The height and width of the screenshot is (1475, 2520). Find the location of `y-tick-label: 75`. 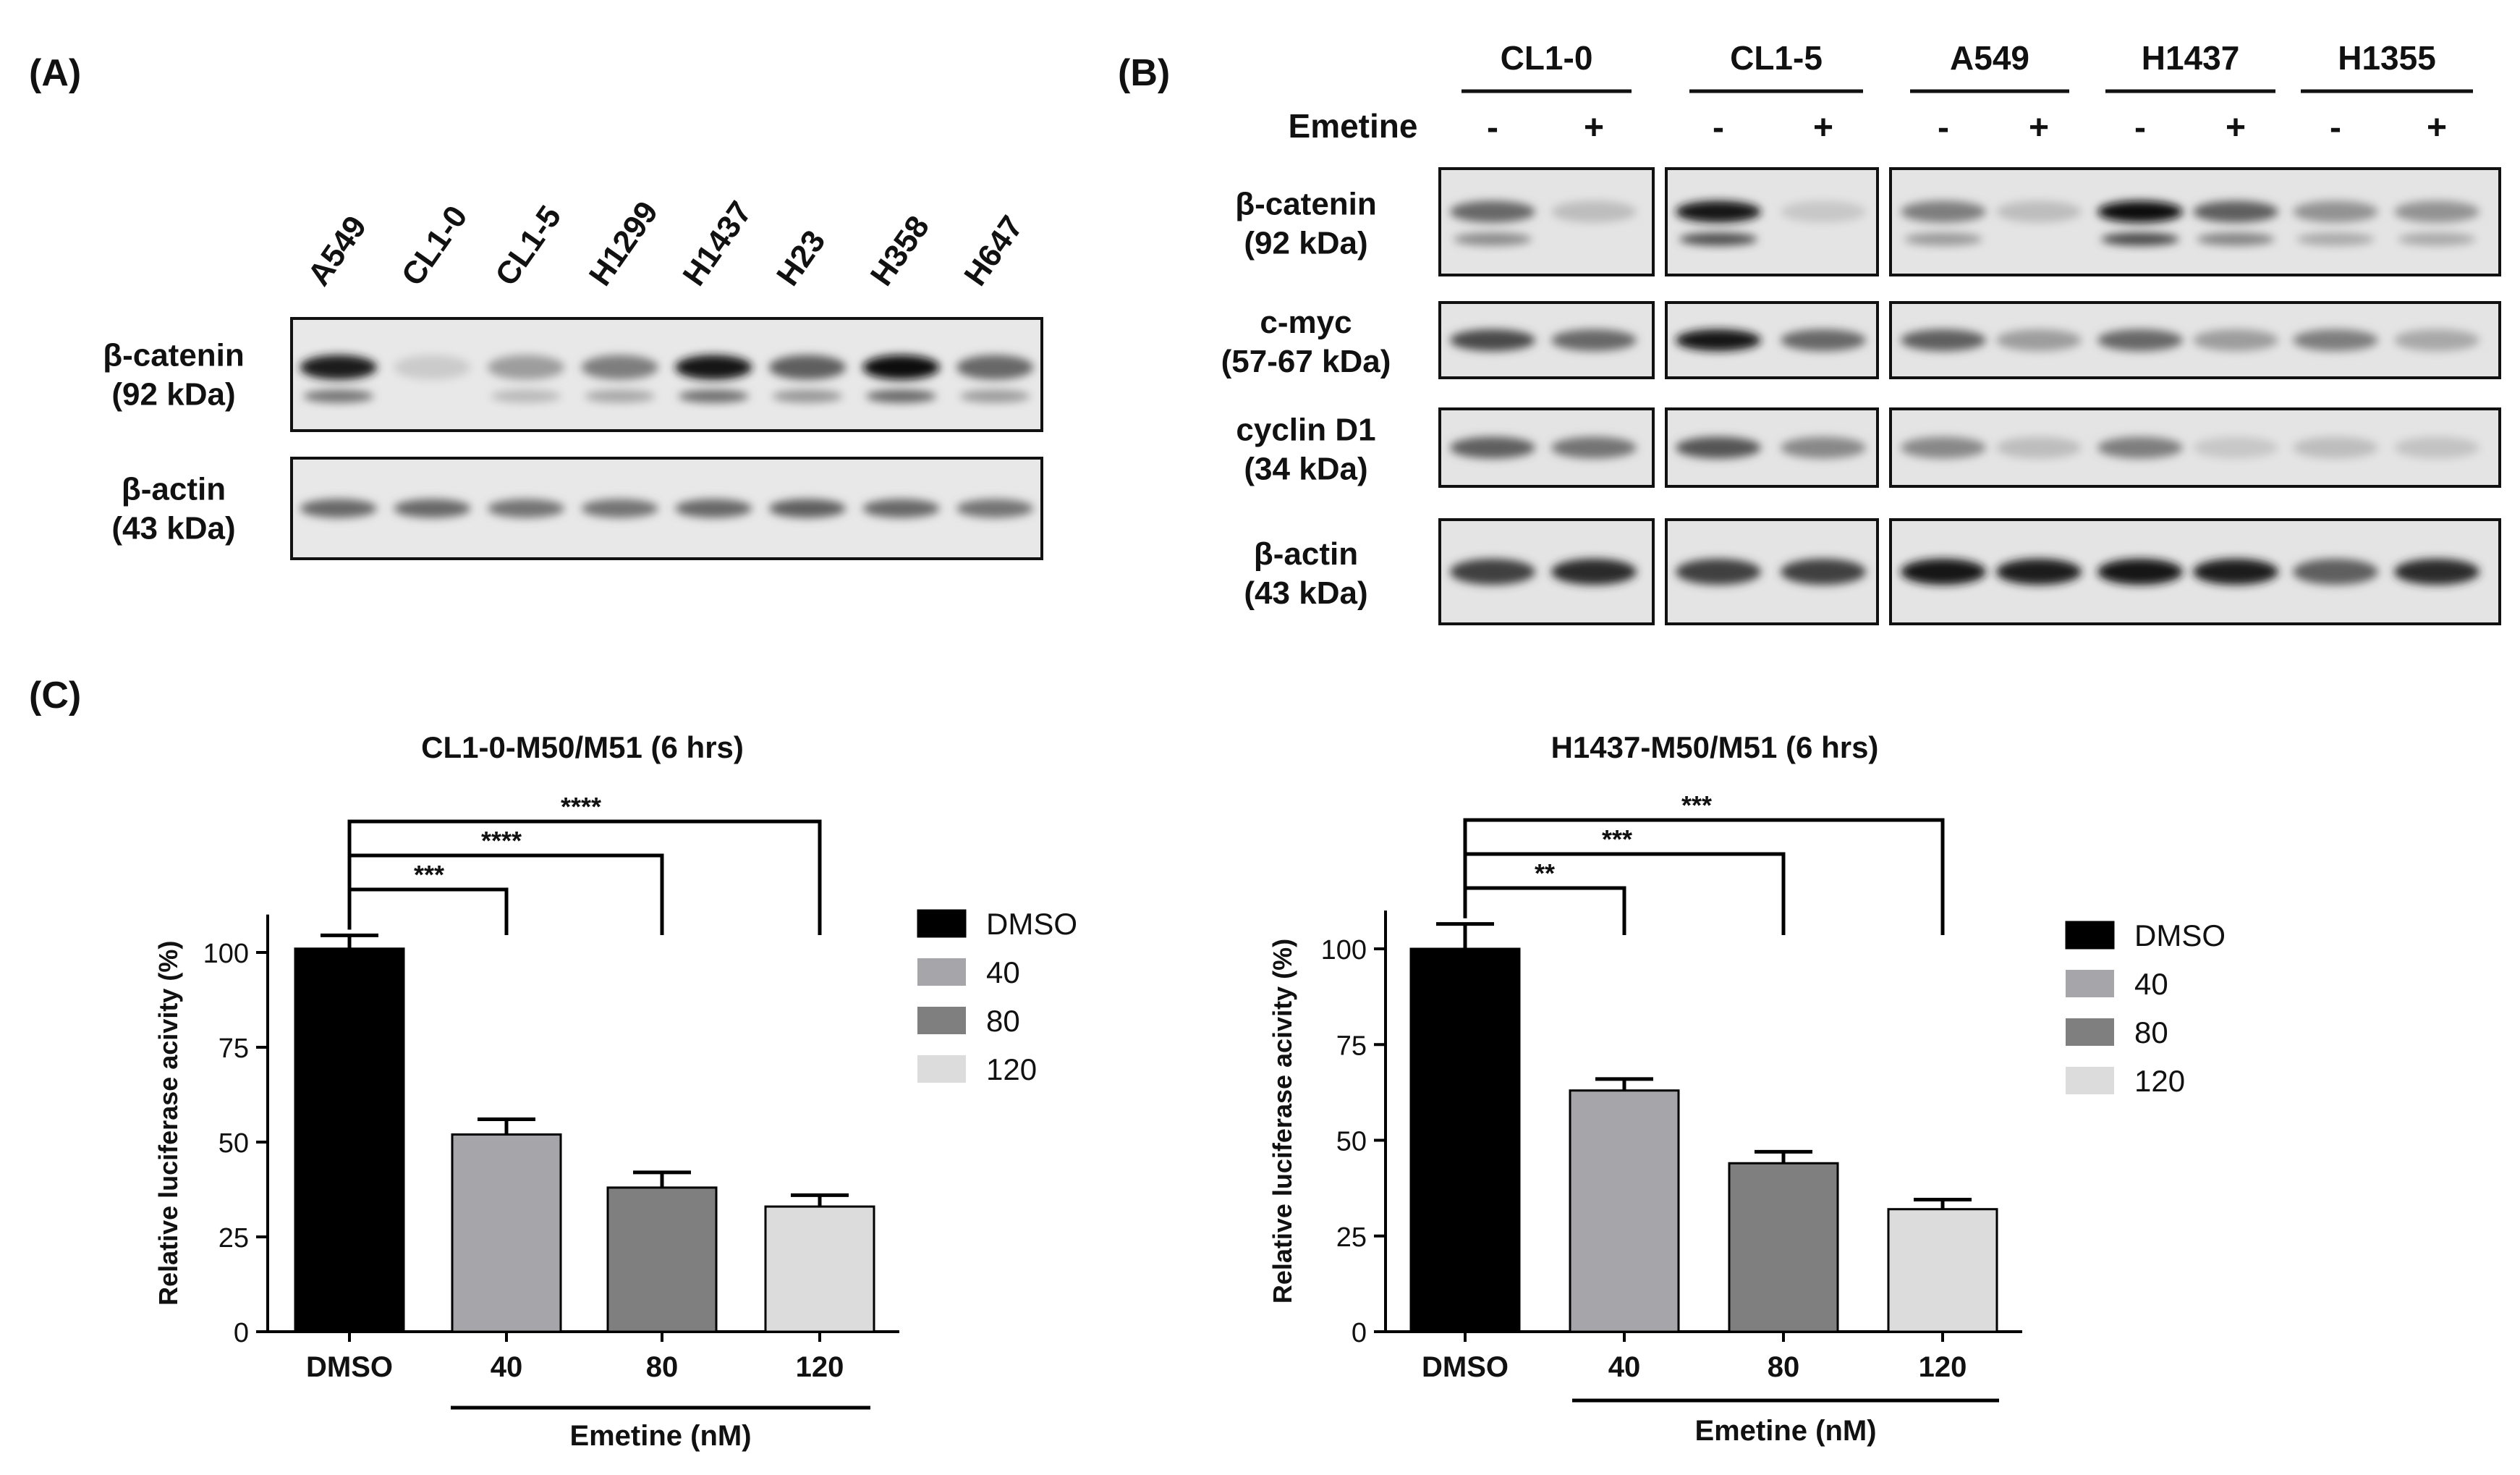

y-tick-label: 75 is located at coordinates (234, 1049).